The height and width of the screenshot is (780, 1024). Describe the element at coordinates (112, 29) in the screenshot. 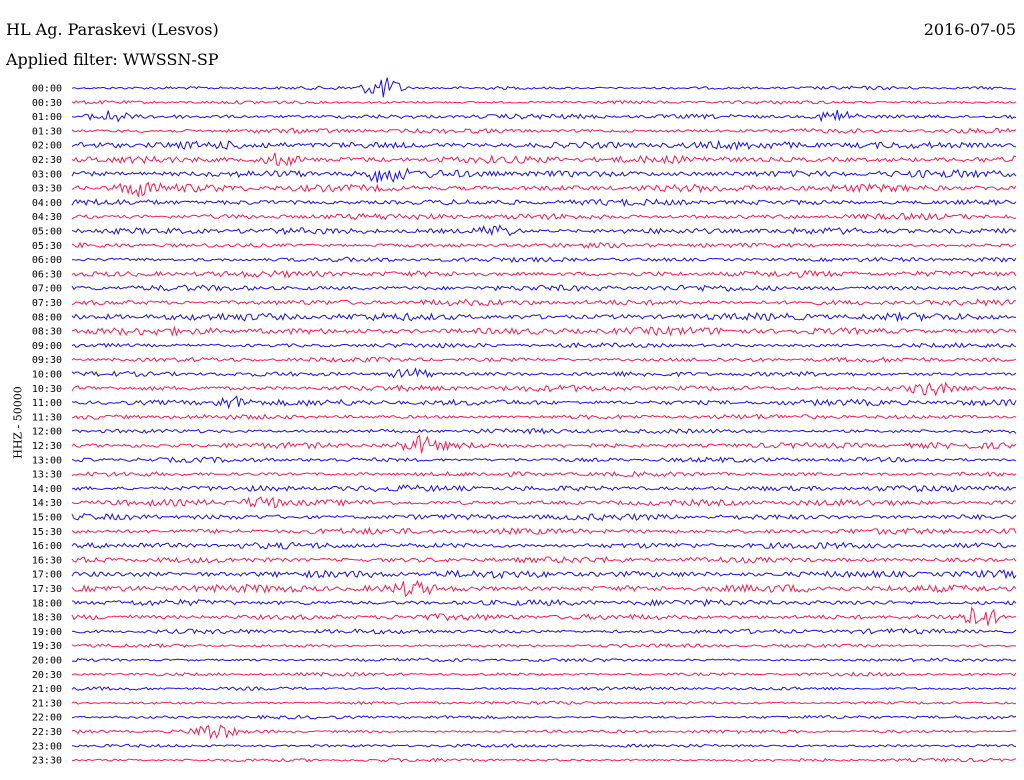

I see `station-title: HL Ag. Paraskevi (Lesvos)` at that location.